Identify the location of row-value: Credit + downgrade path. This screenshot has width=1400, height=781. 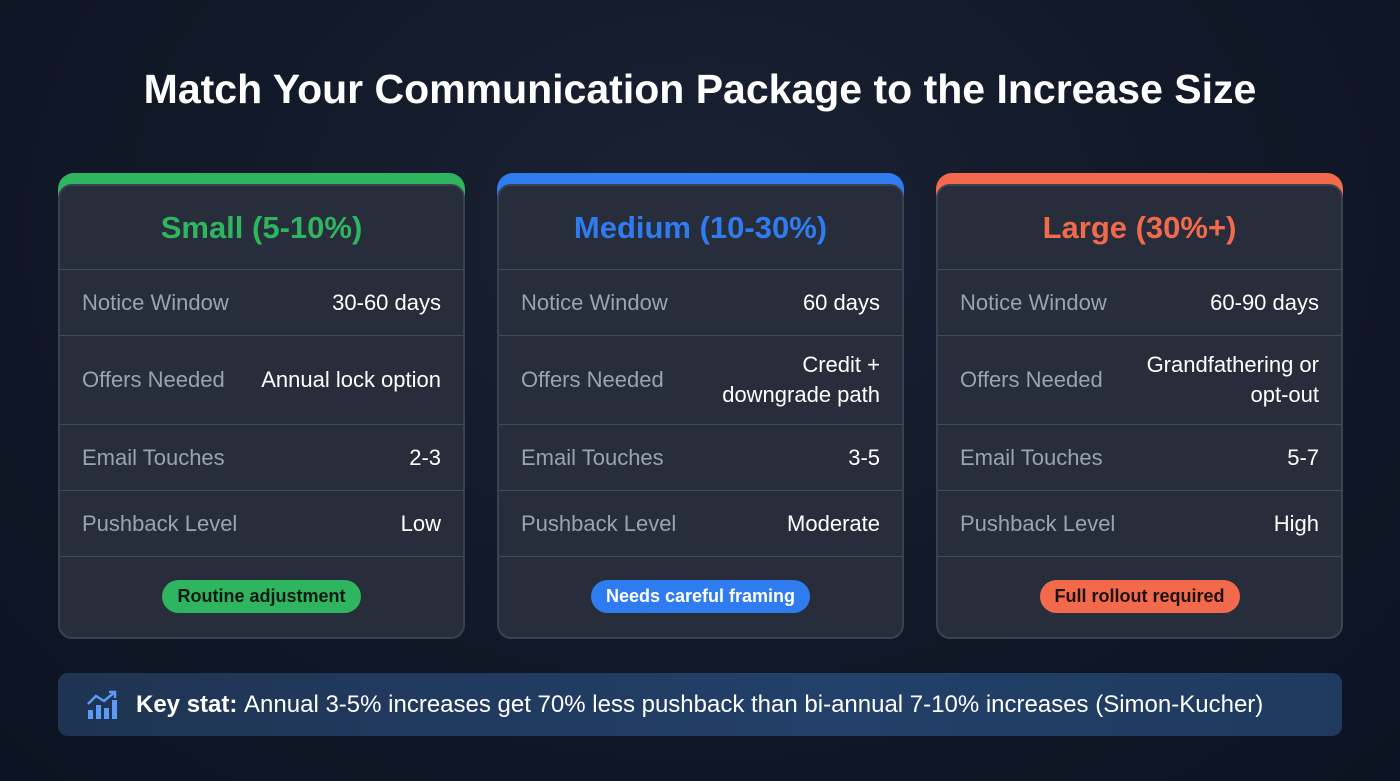
(801, 379).